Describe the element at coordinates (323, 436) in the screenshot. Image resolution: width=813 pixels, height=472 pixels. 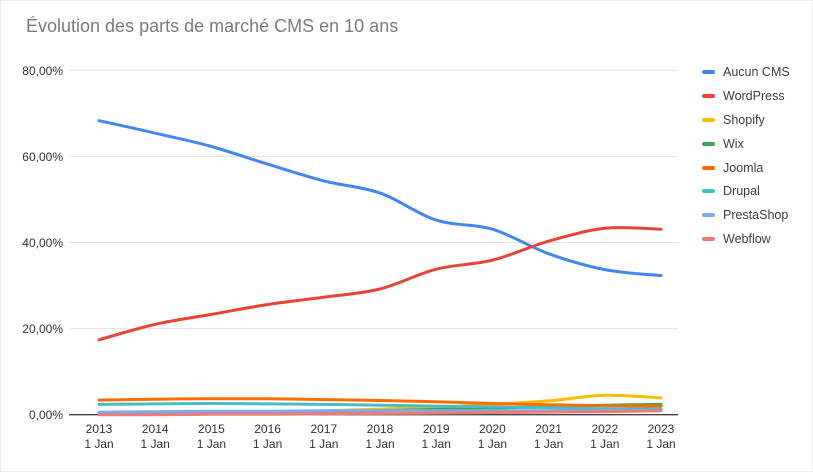
I see `x-tick-label: 2017 1 Jan` at that location.